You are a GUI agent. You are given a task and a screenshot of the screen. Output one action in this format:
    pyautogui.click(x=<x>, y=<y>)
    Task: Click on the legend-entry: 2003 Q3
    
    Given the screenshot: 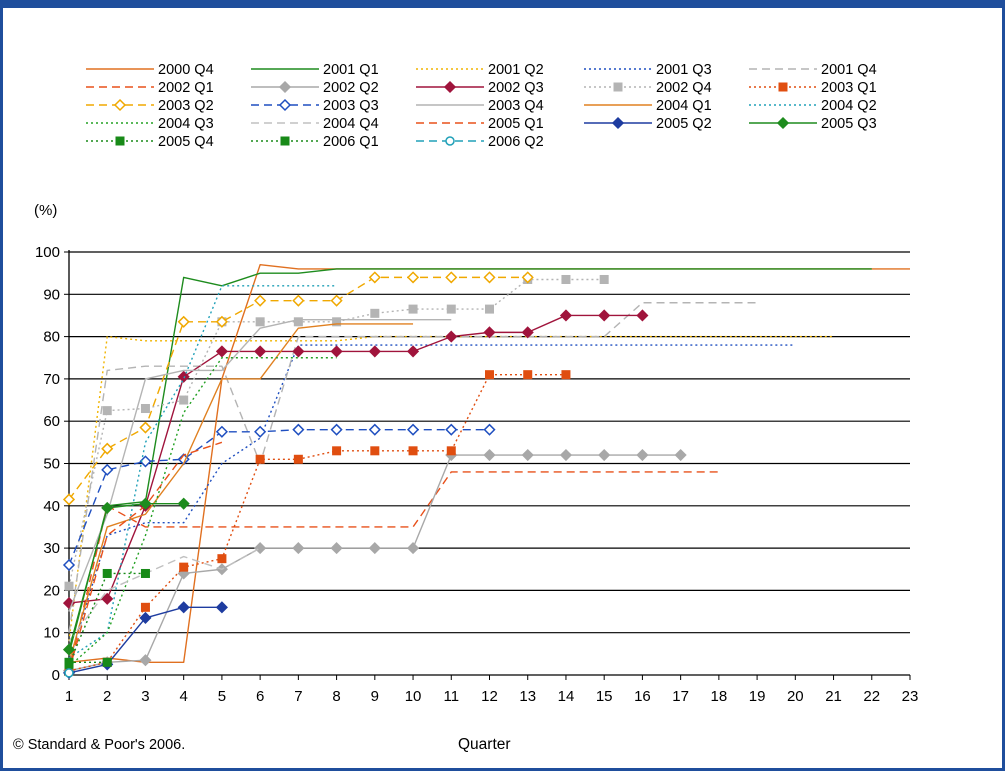 What is the action you would take?
    pyautogui.click(x=315, y=106)
    